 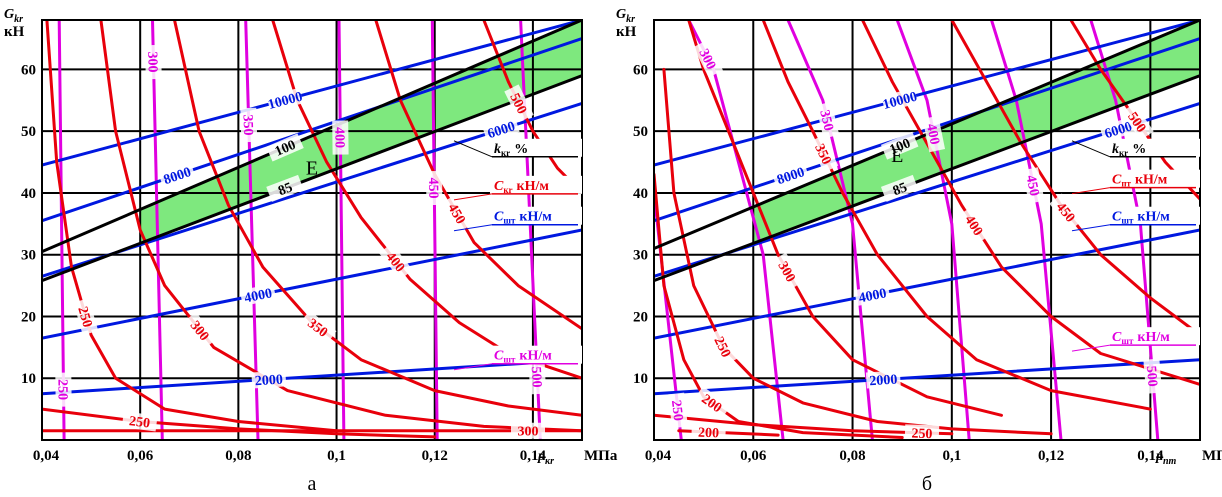 What do you see at coordinates (1051, 456) in the screenshot?
I see `x-tick-label: 0,12` at bounding box center [1051, 456].